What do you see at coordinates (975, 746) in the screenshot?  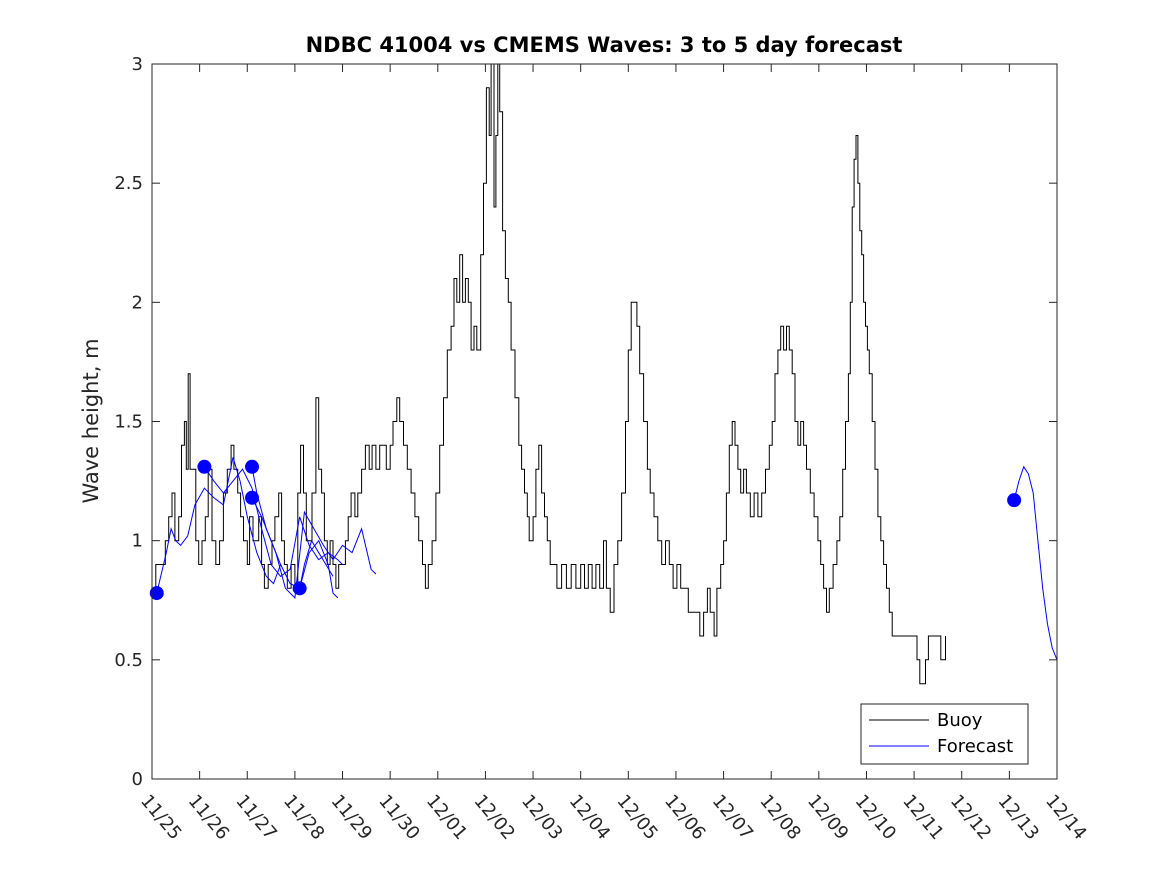 I see `legend-forecast-label: Forecast` at bounding box center [975, 746].